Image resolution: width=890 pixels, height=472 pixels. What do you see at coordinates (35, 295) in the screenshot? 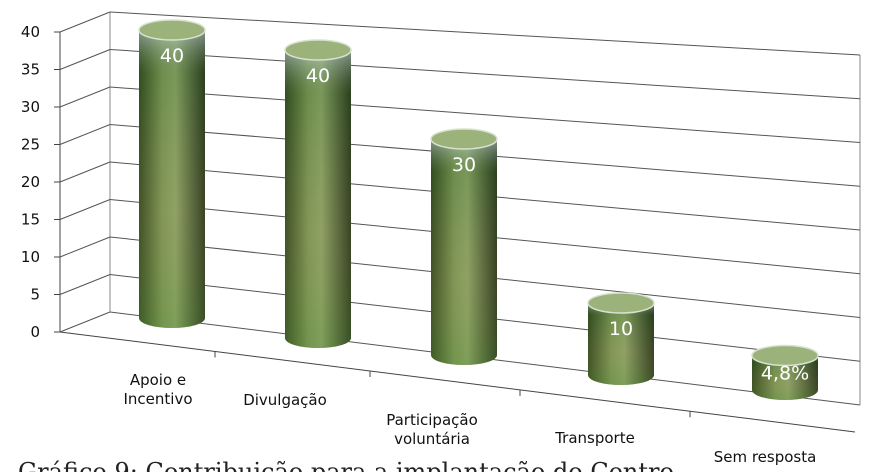
I see `y-tick-label: 5` at bounding box center [35, 295].